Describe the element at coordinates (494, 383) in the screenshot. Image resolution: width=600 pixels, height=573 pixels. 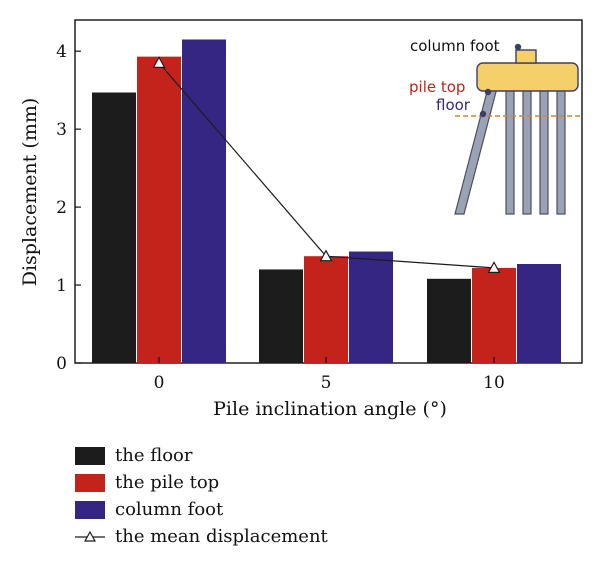
I see `x-tick-label: 10` at that location.